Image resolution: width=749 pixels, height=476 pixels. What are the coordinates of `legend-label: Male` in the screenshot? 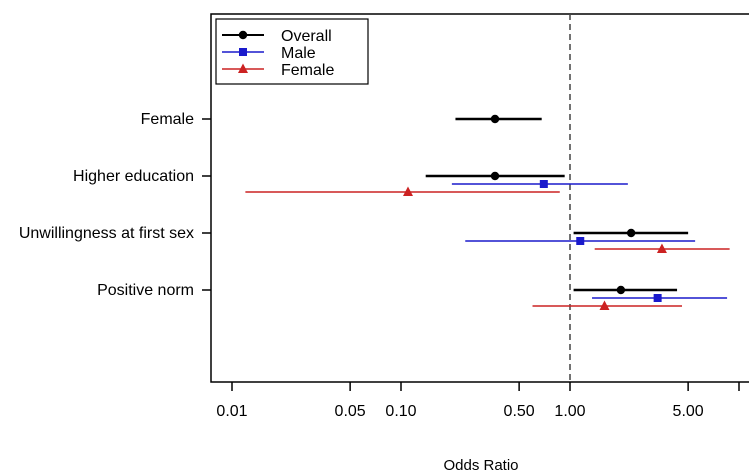 It's located at (298, 53).